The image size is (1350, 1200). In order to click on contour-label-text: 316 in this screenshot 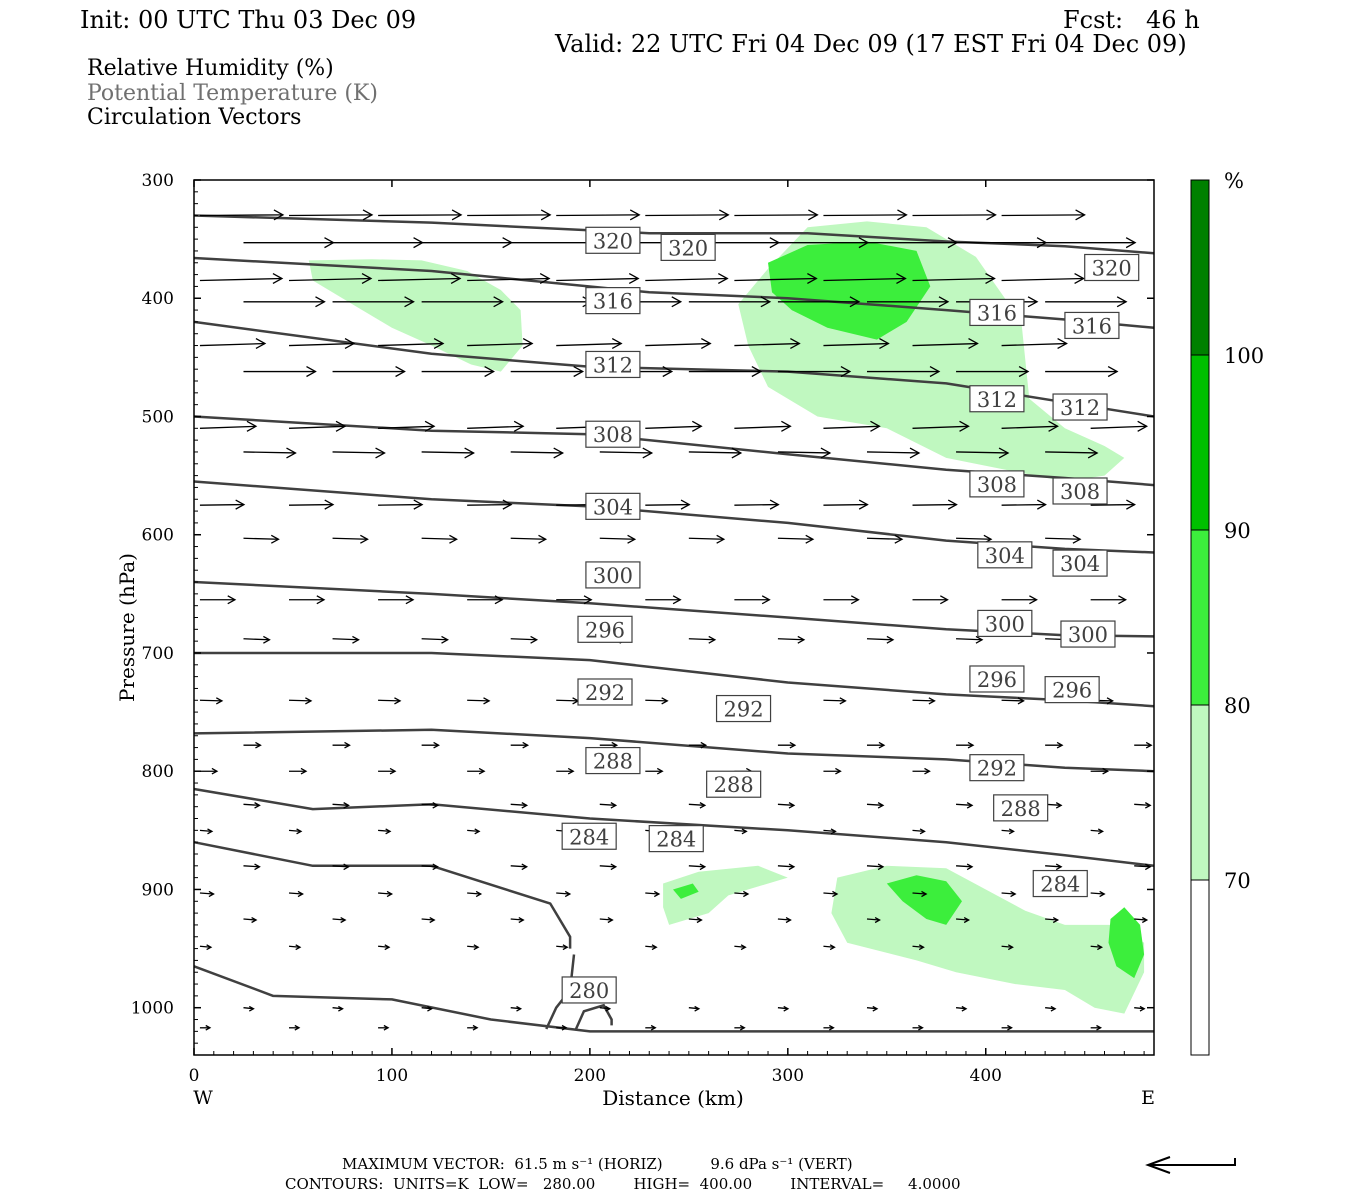, I will do `click(997, 313)`.